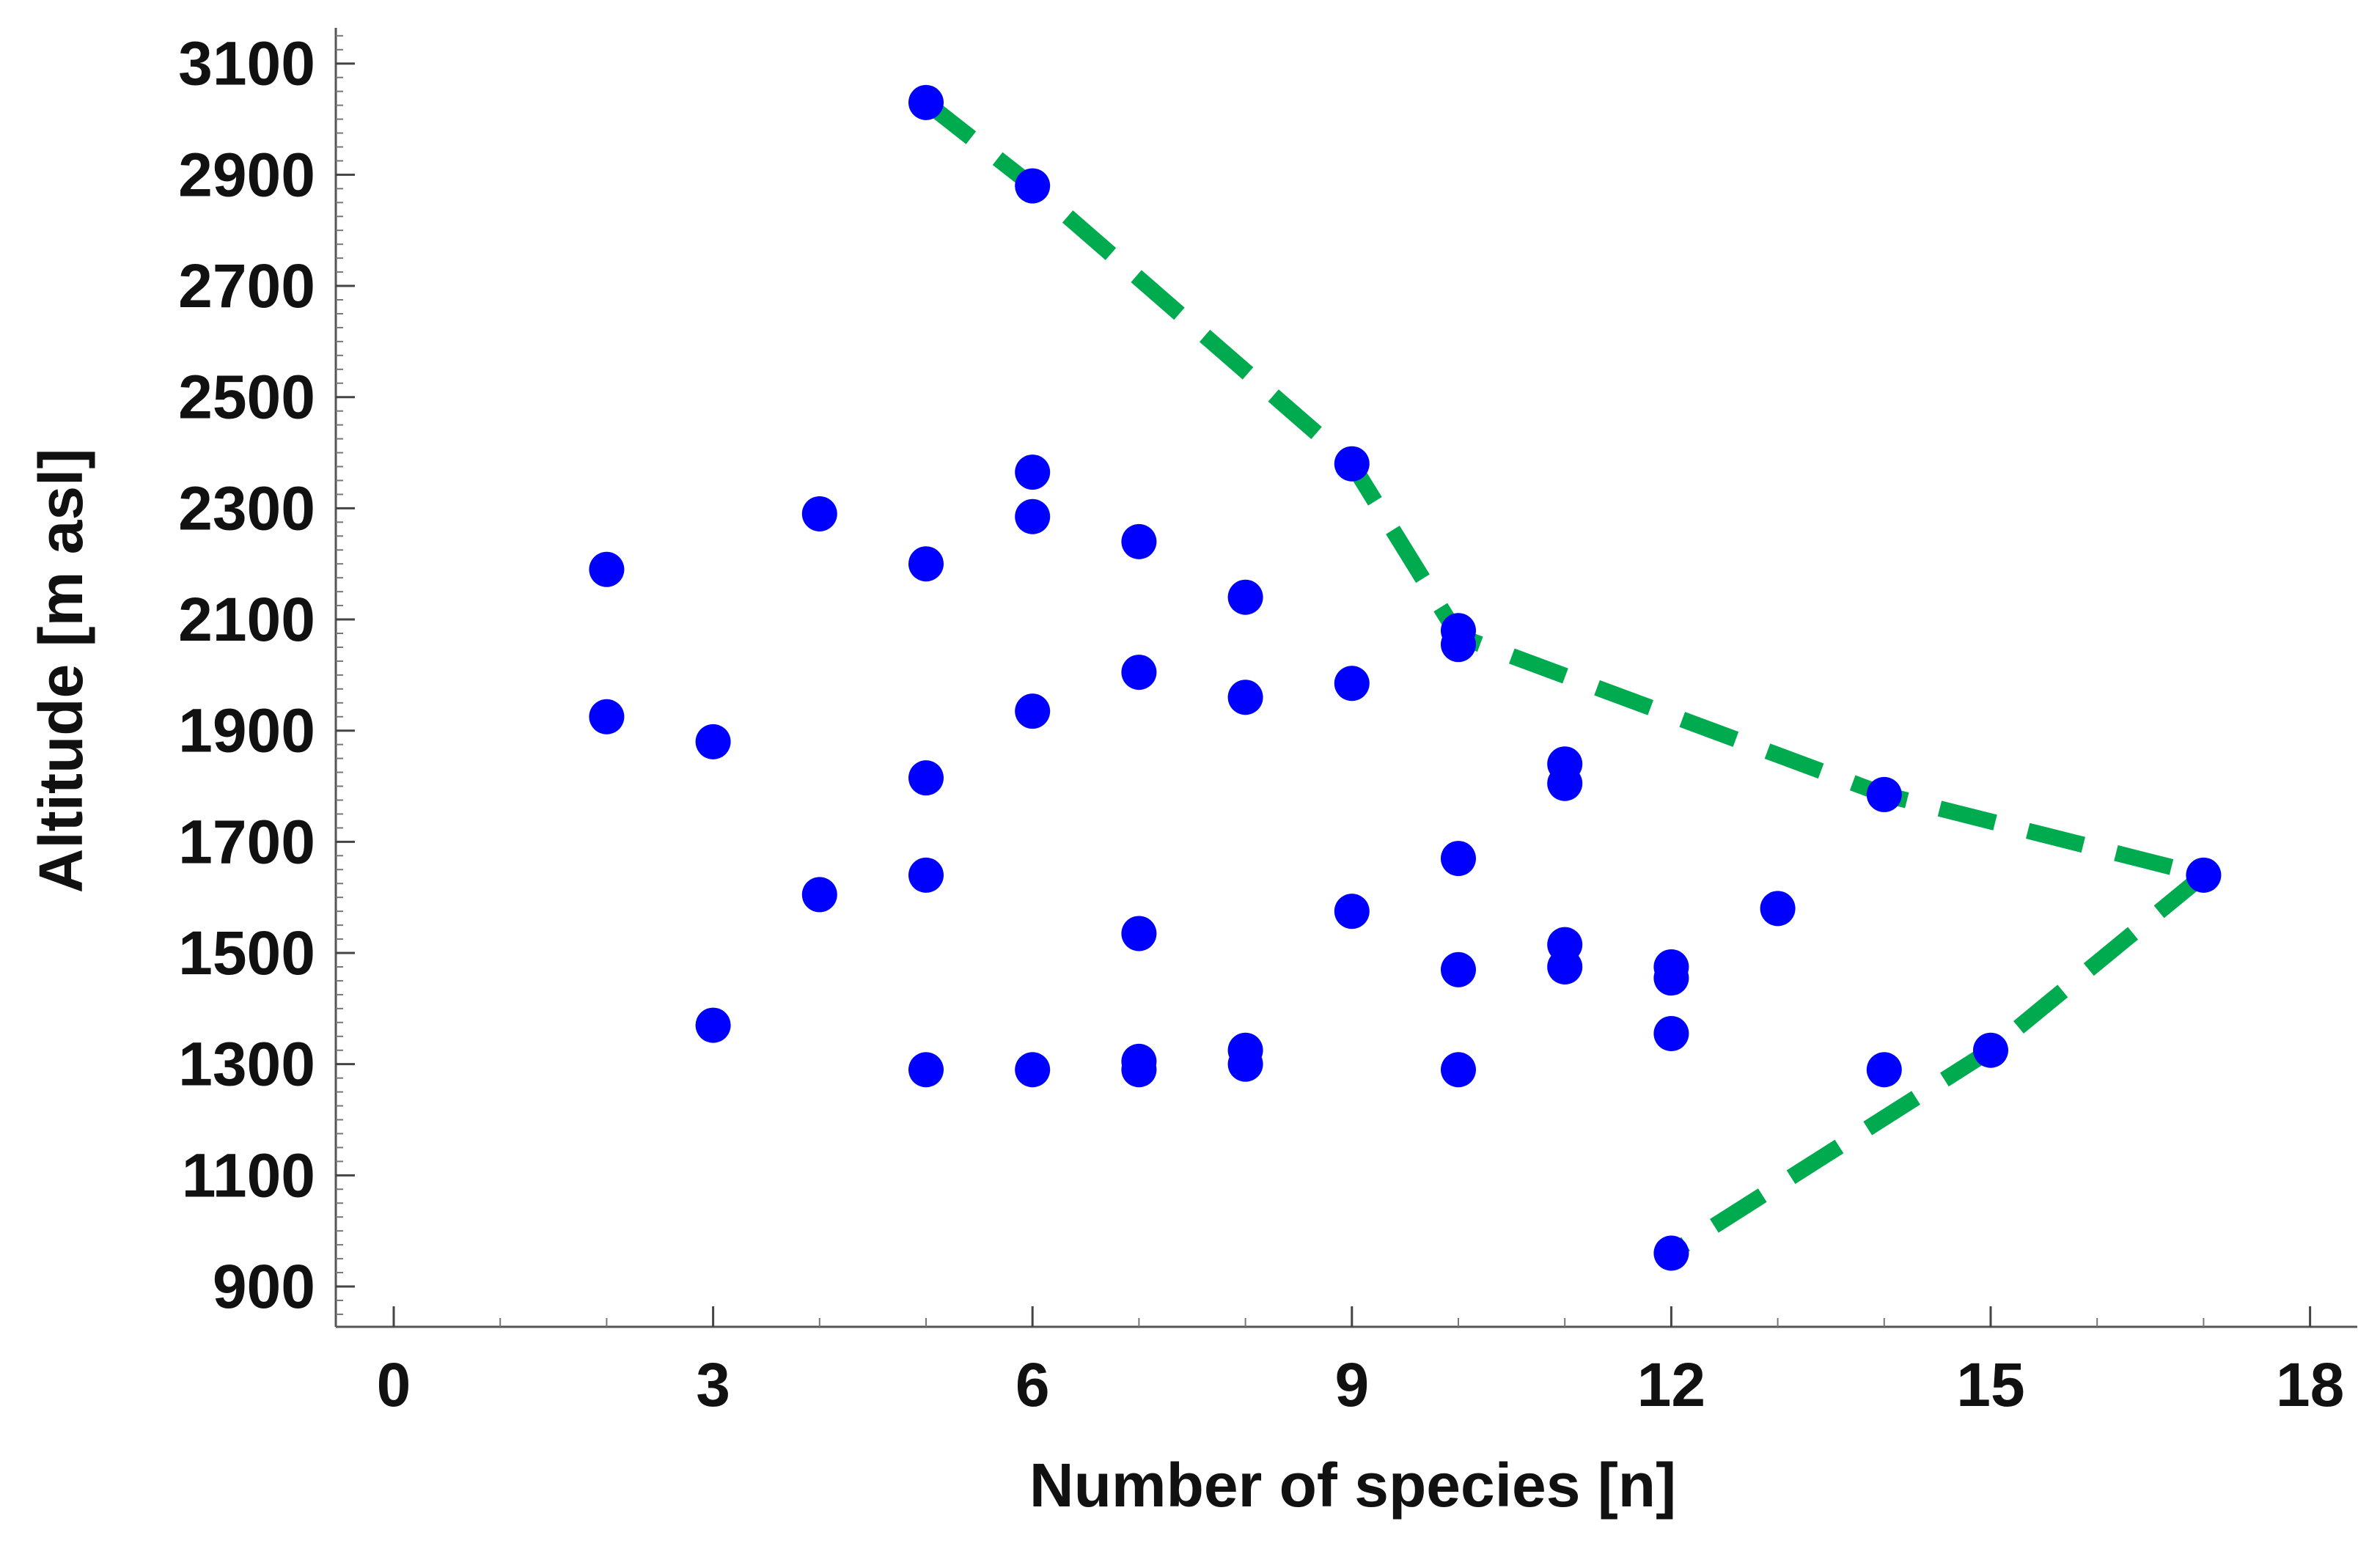 Image resolution: width=2380 pixels, height=1546 pixels. Describe the element at coordinates (60, 671) in the screenshot. I see `y-axis-title: Altitude [m asl]` at that location.